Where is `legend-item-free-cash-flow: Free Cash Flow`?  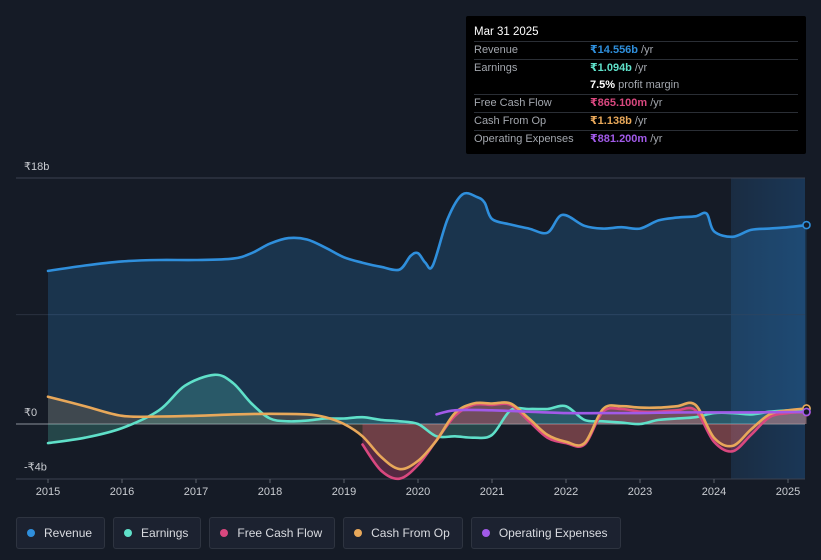 legend-item-free-cash-flow: Free Cash Flow is located at coordinates (272, 533).